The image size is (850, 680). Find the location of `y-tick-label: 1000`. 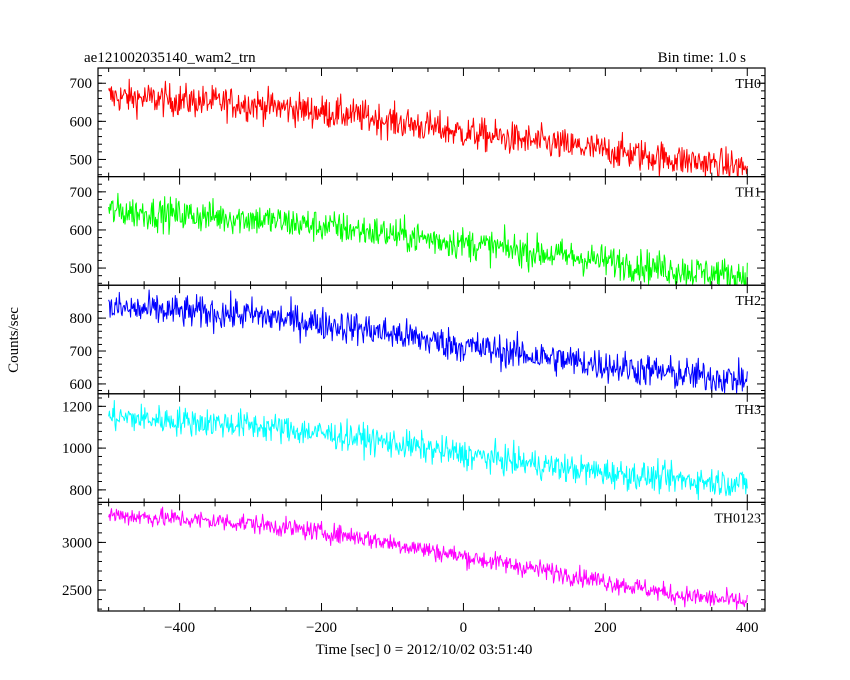

y-tick-label: 1000 is located at coordinates (77, 449).